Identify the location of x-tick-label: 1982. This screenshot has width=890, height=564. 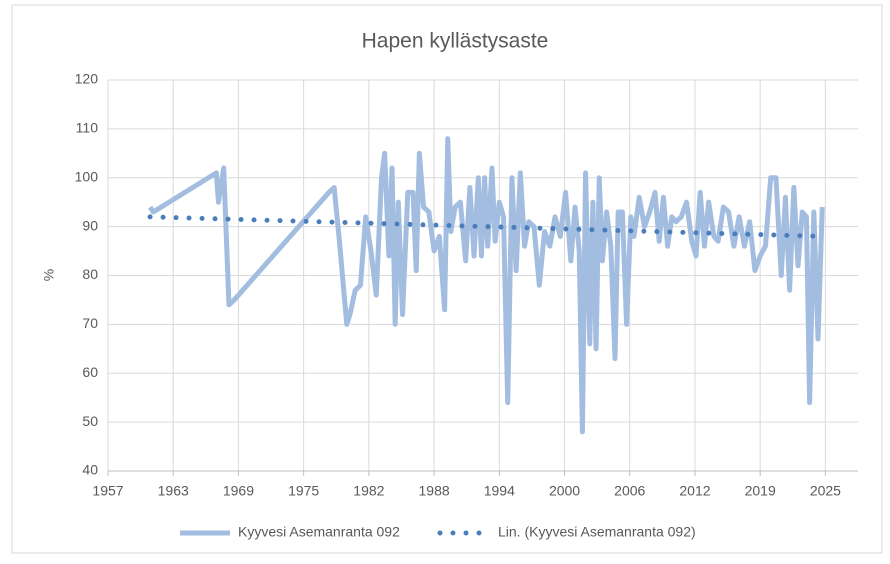
(368, 491).